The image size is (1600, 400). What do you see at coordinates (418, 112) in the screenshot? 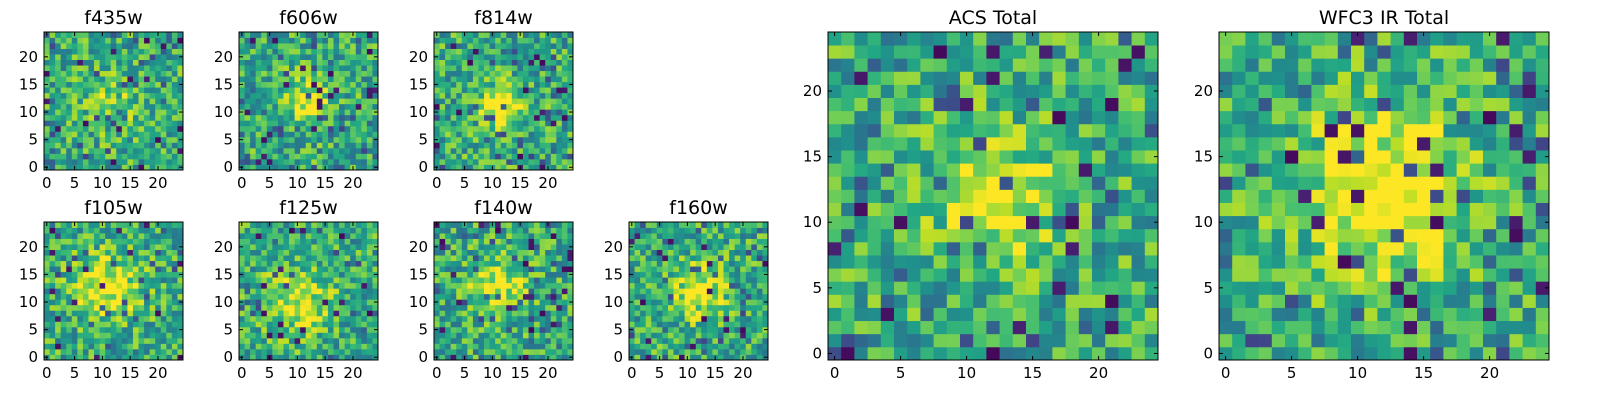
I see `y-tick-label: 10` at bounding box center [418, 112].